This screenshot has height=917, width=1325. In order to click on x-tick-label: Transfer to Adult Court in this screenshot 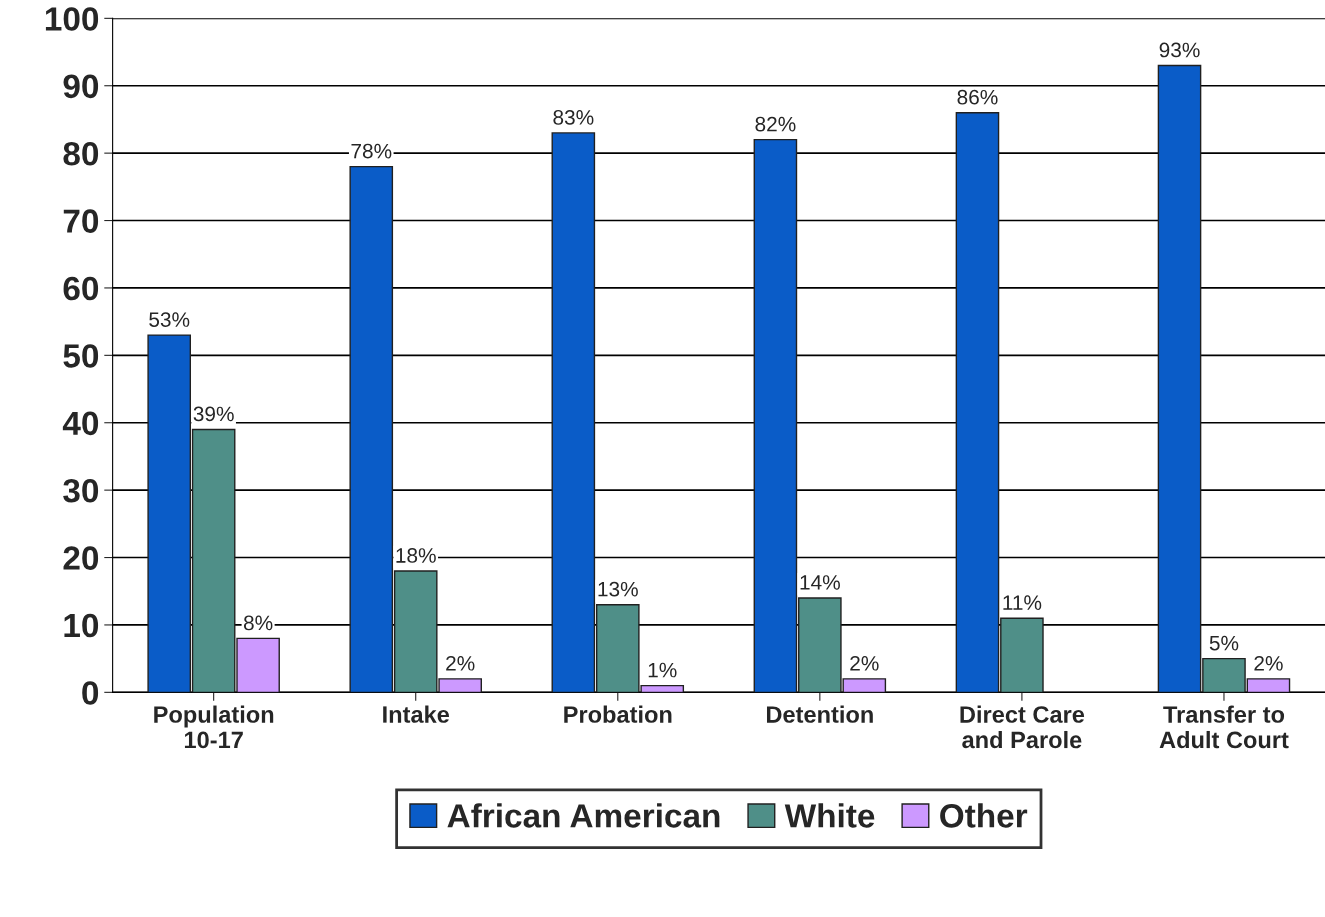, I will do `click(1224, 727)`.